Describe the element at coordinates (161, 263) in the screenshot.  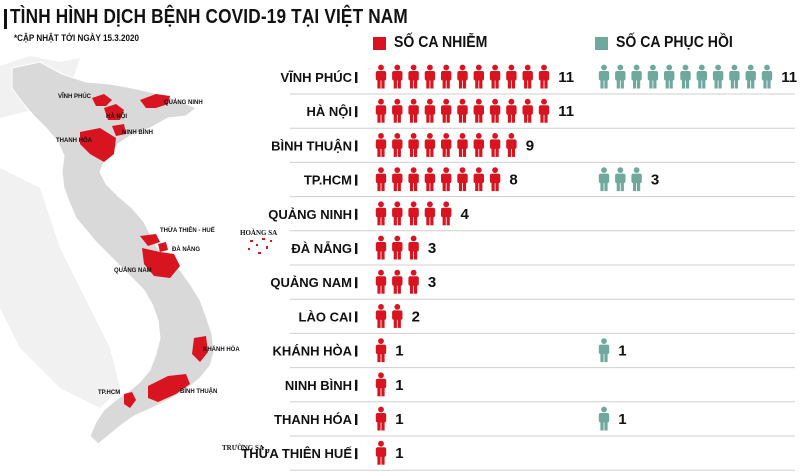
I see `province-quang-nam` at that location.